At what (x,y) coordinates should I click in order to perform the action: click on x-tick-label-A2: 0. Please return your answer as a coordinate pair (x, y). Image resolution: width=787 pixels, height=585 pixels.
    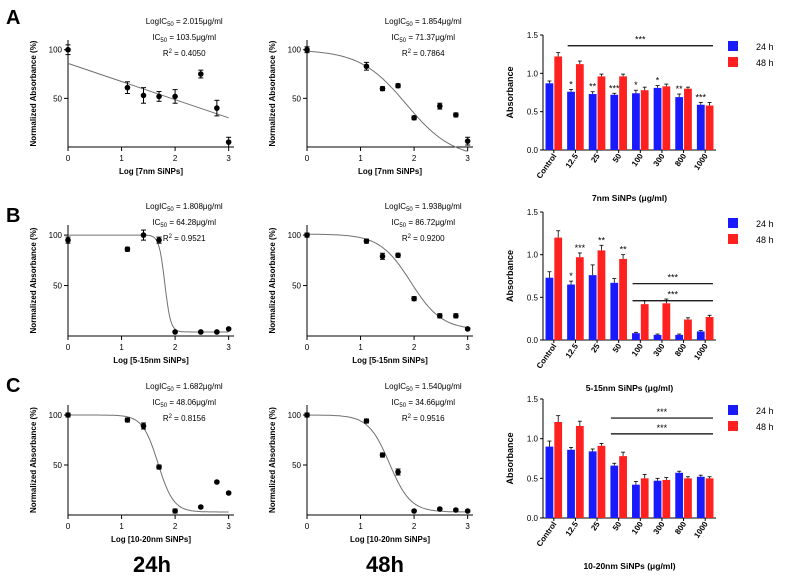
    Looking at the image, I should click on (307, 158).